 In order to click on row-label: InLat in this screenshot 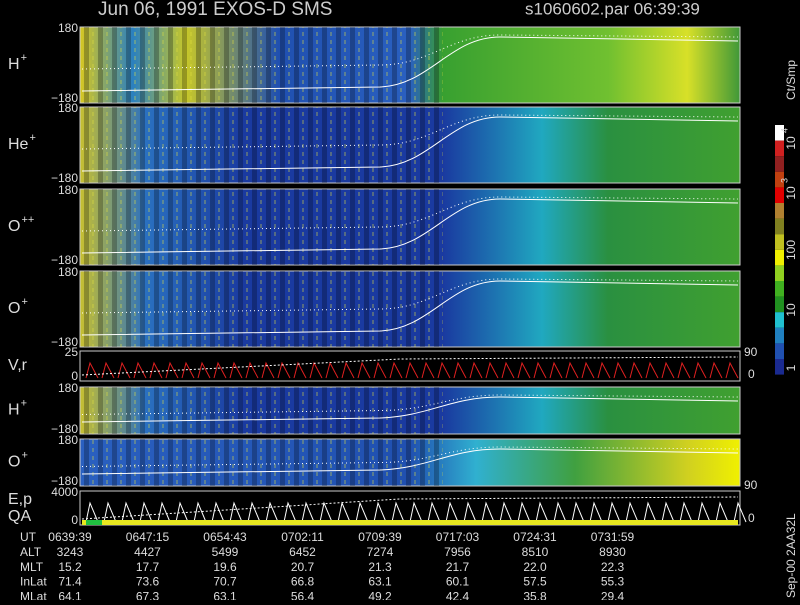, I will do `click(33, 582)`.